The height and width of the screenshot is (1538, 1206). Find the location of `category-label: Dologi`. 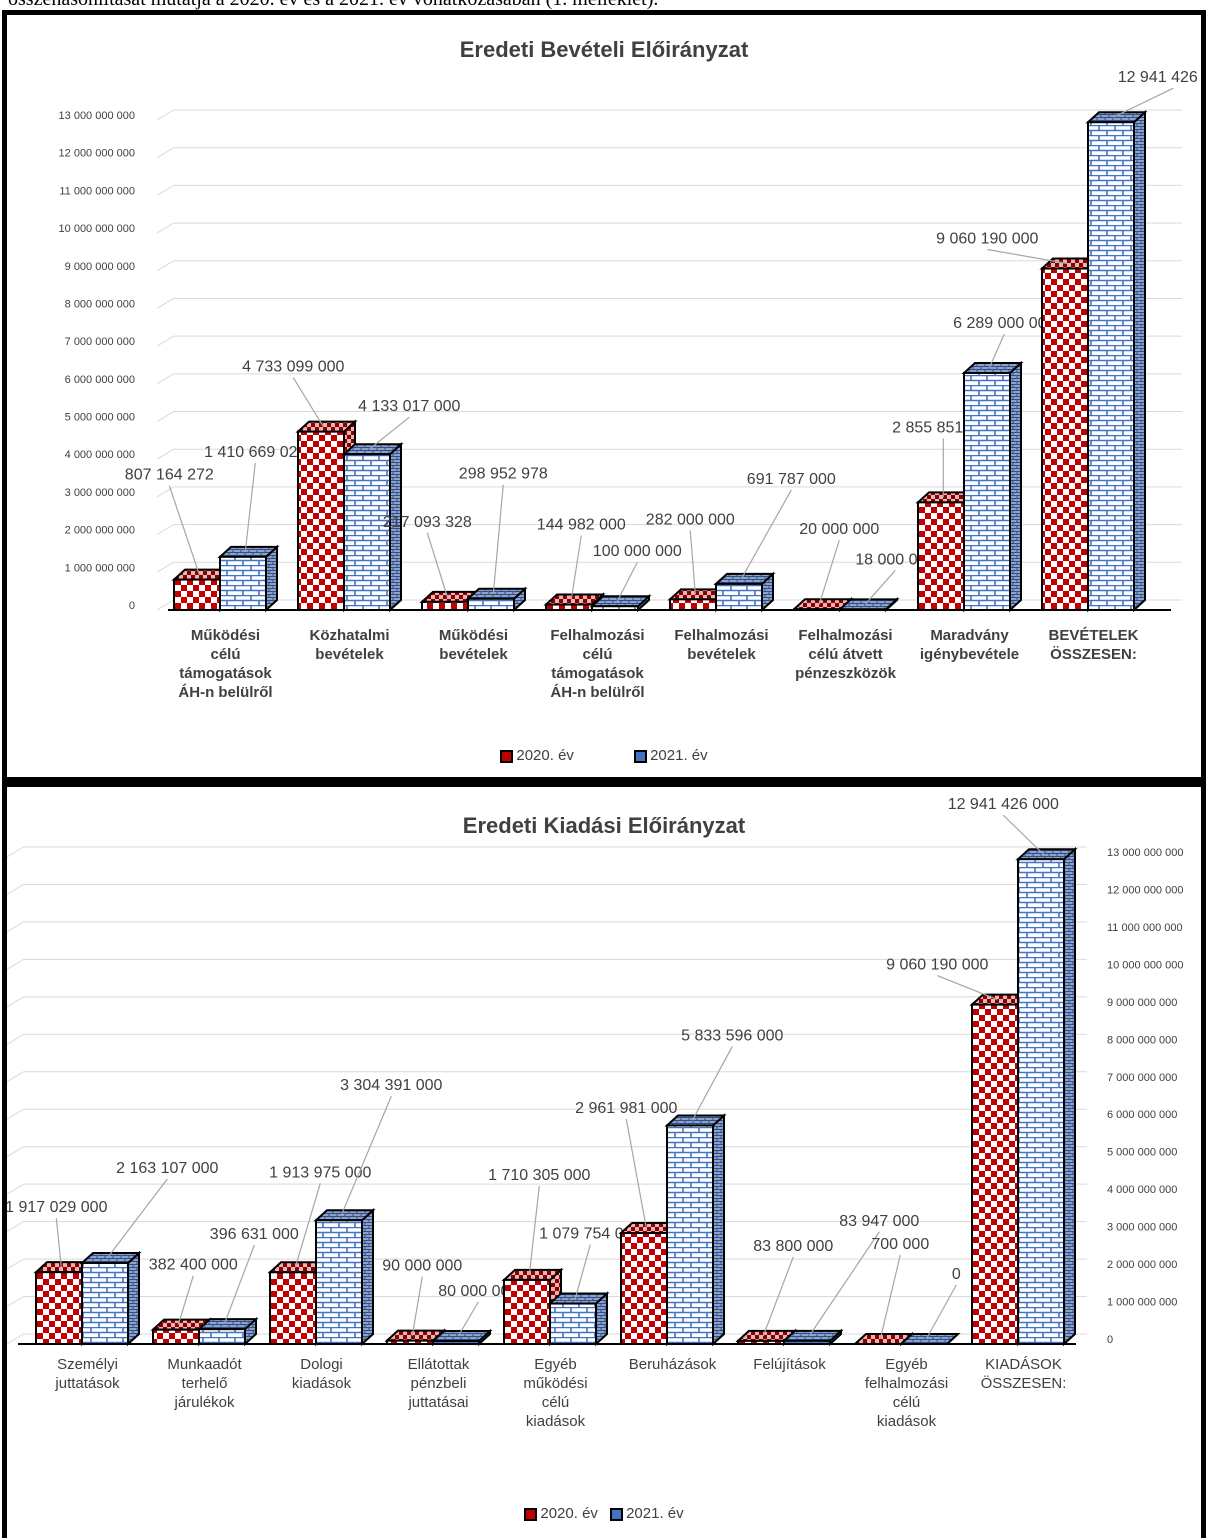

category-label: Dologi is located at coordinates (321, 1364).